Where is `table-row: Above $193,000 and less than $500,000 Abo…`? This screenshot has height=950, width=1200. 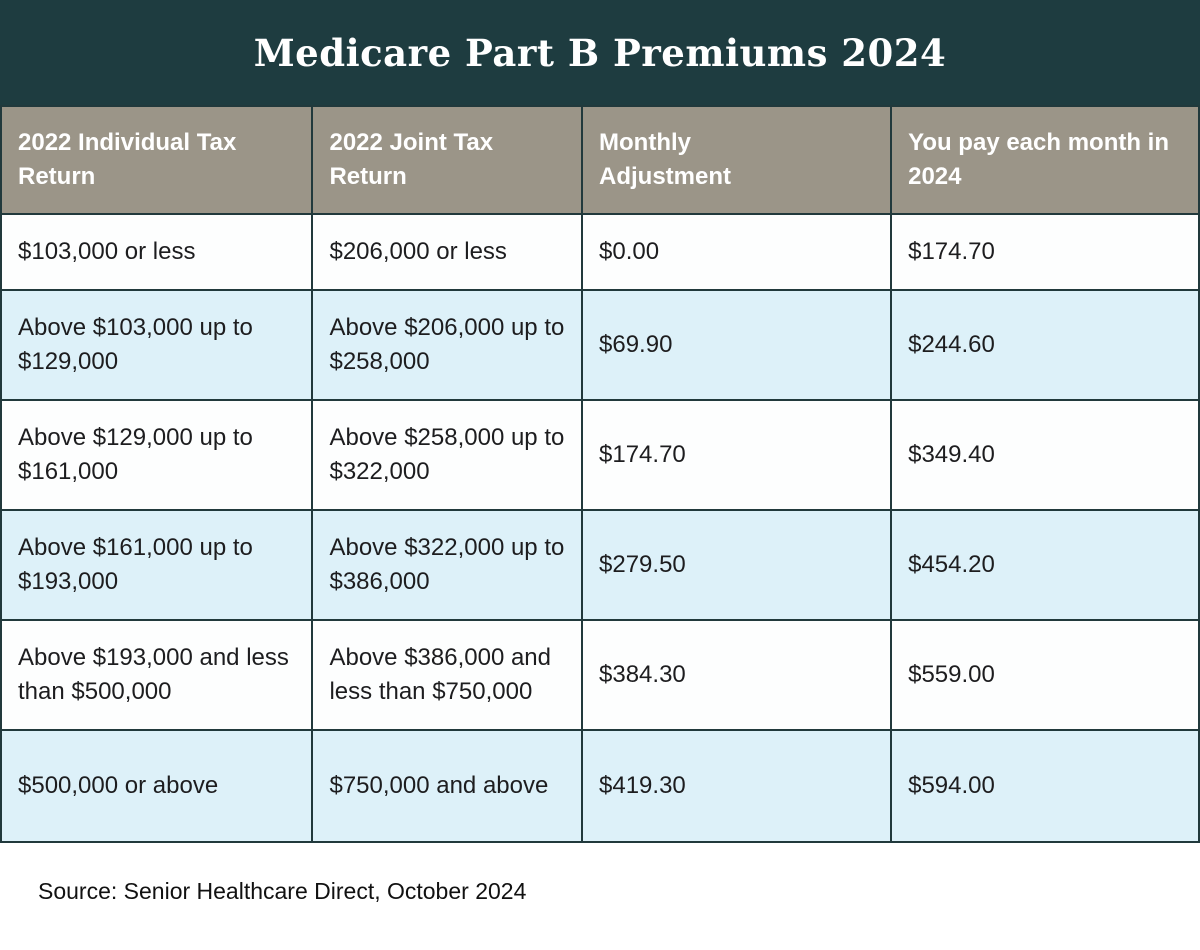 table-row: Above $193,000 and less than $500,000 Abo… is located at coordinates (600, 675).